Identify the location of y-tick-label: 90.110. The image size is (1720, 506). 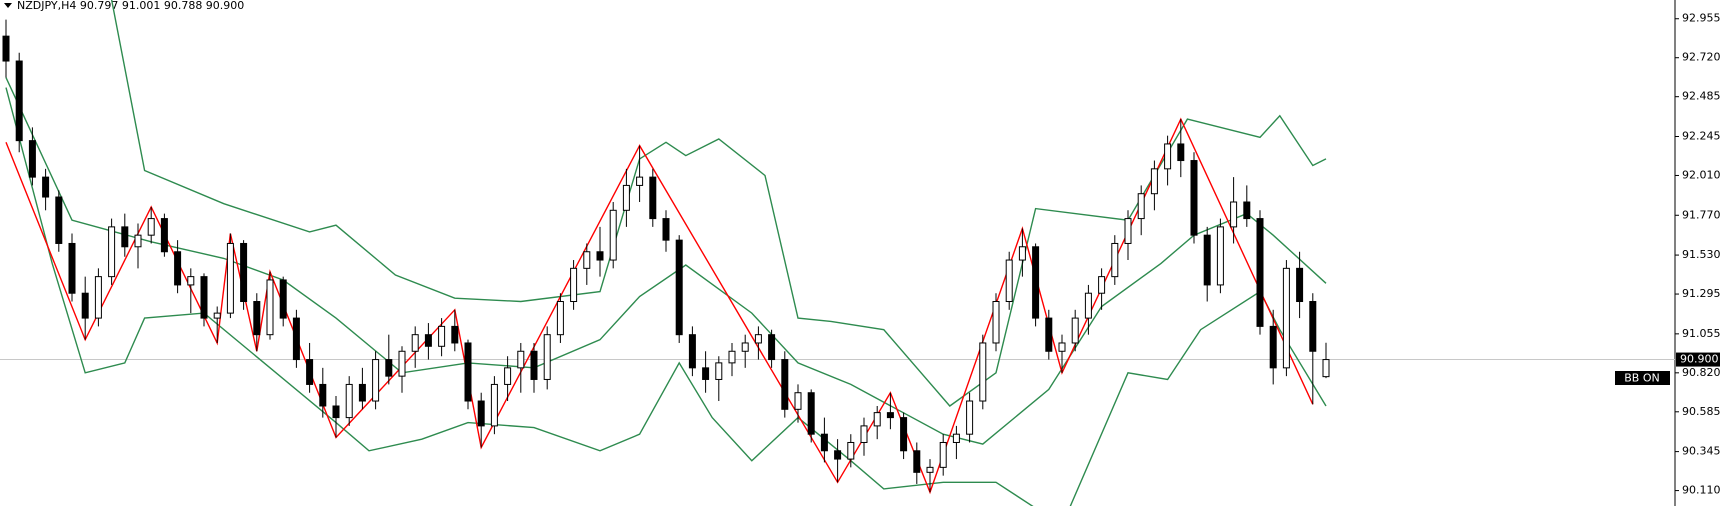
(1701, 490).